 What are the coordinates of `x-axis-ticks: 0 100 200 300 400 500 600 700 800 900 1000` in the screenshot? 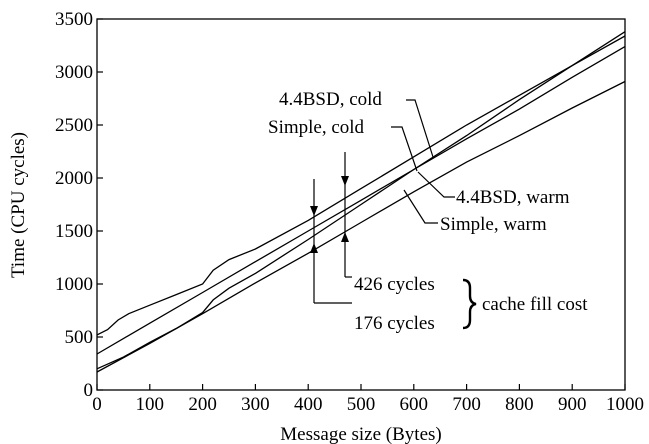 It's located at (368, 399).